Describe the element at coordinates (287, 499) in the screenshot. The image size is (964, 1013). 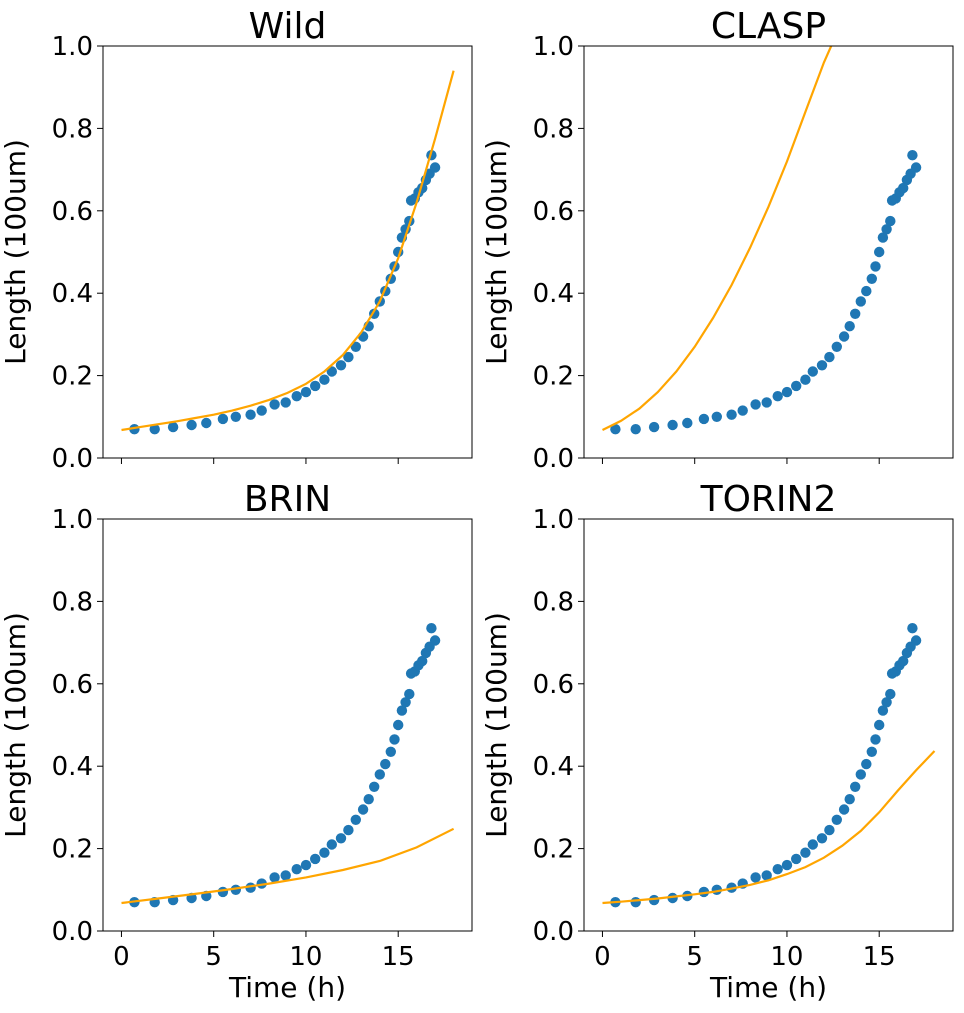
I see `chart-title: BRIN` at that location.